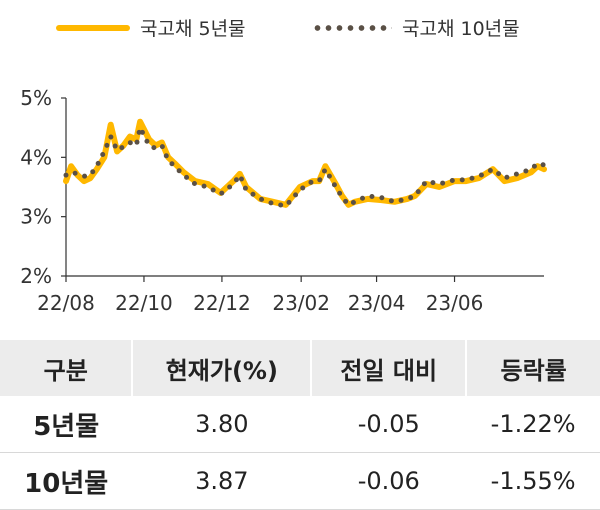 This screenshot has width=600, height=510. Describe the element at coordinates (221, 368) in the screenshot. I see `header-current-price: 현재가(%)` at that location.